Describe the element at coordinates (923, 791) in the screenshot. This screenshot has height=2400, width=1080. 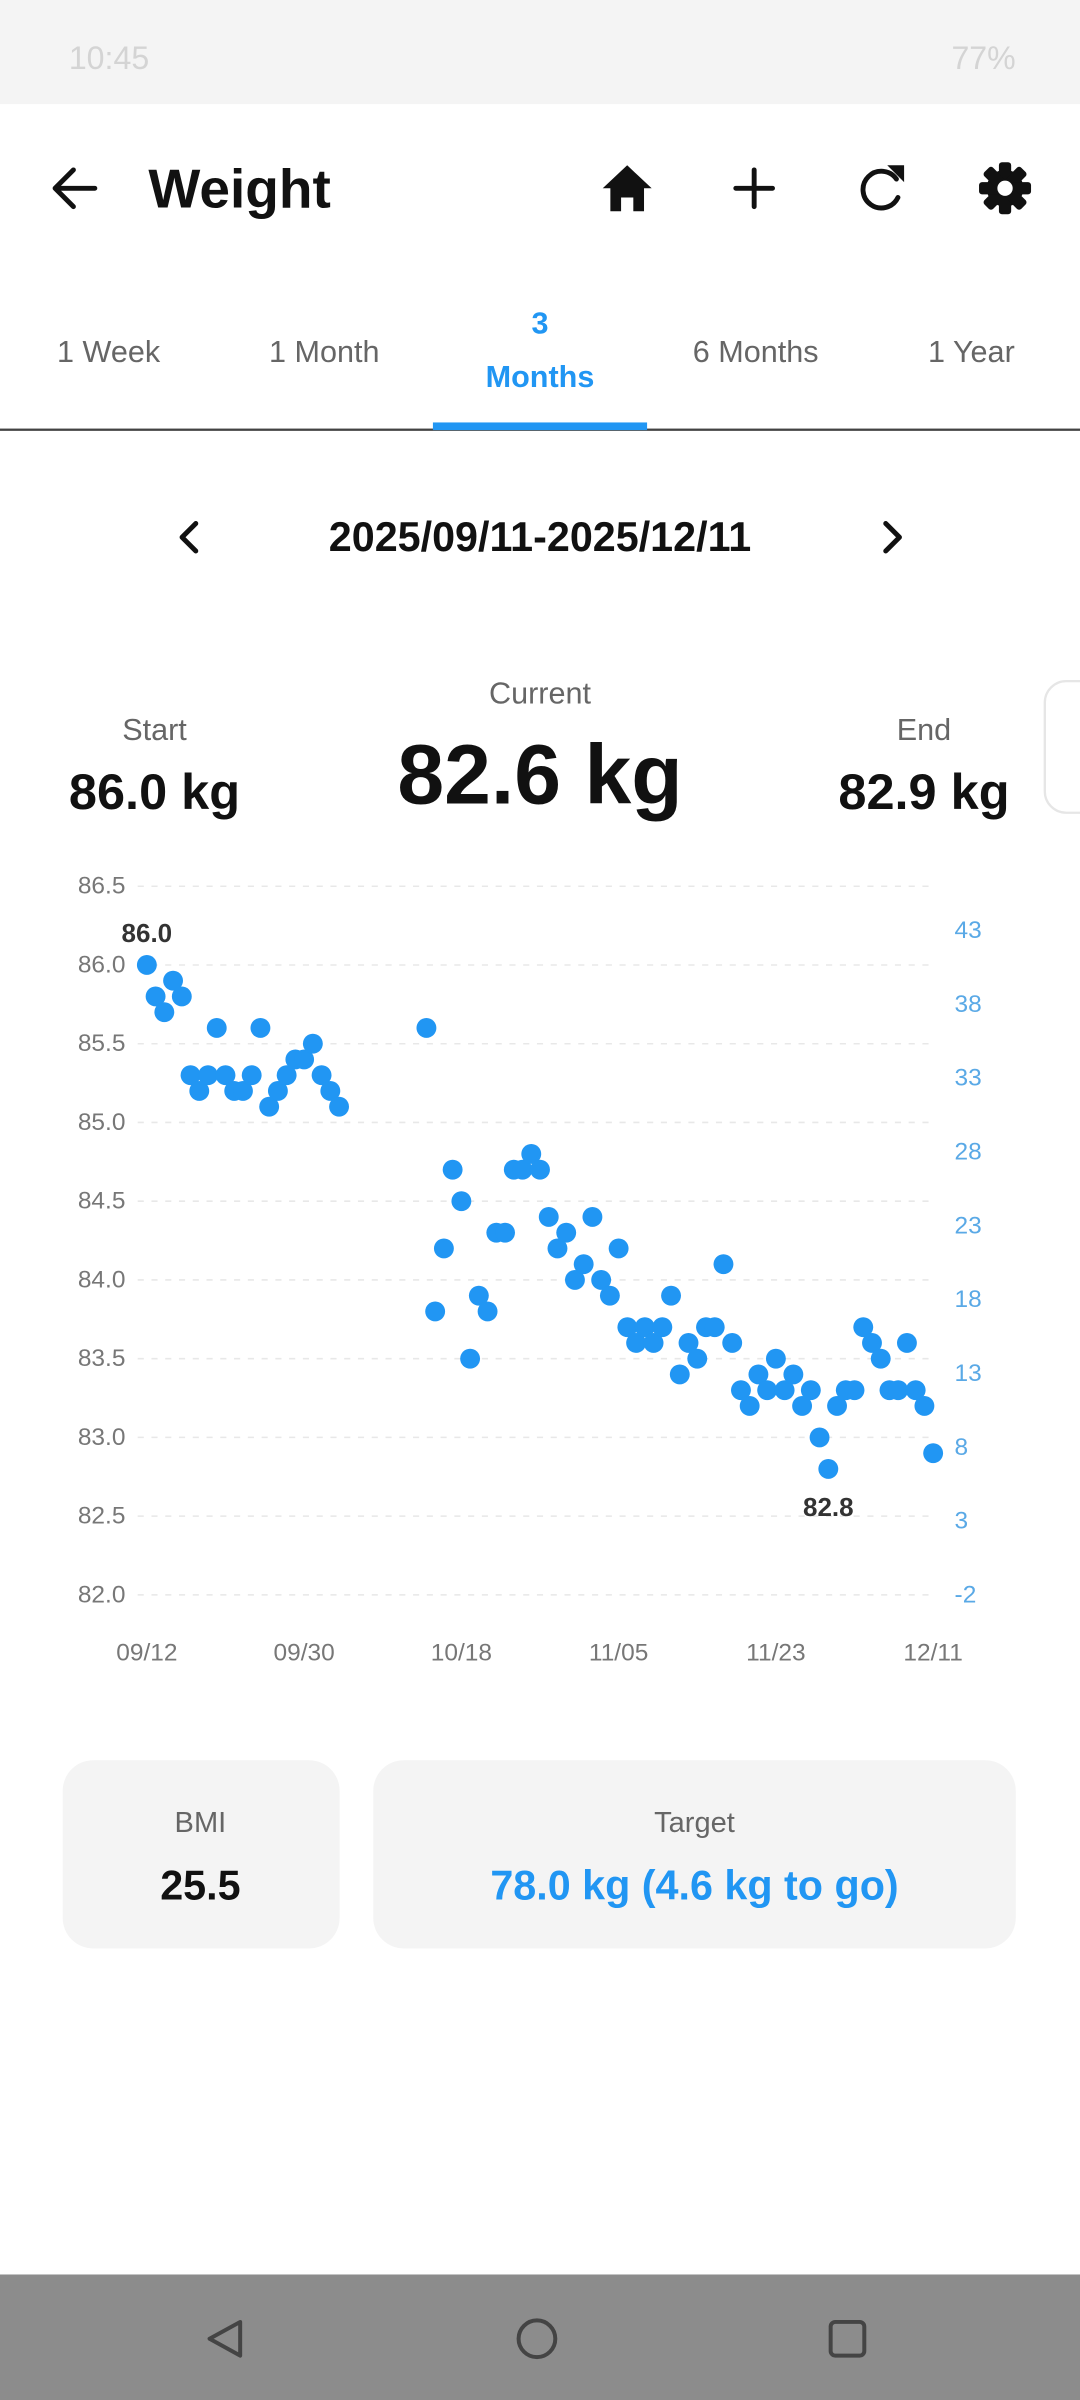
I see `end-value: 82.9 kg` at that location.